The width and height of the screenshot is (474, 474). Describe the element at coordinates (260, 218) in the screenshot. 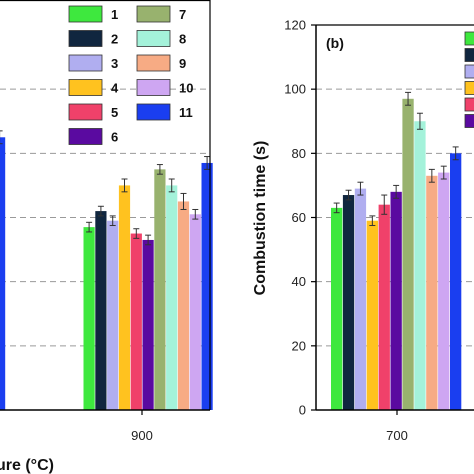

I see `panel-b-y-axis-label: Combustion time (s)` at that location.